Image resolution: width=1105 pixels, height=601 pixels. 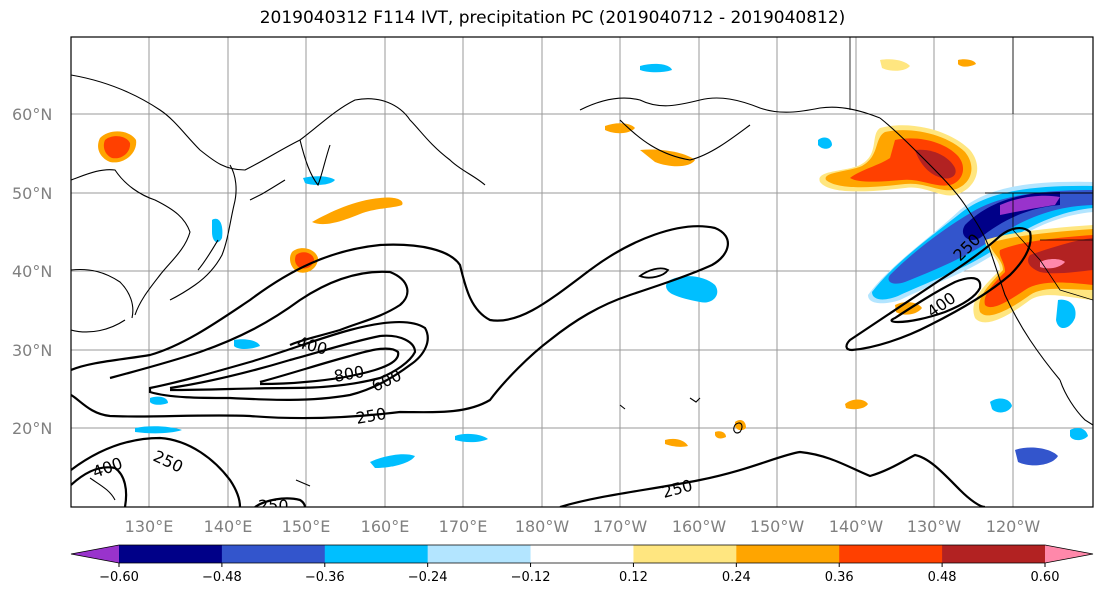 I want to click on lat-label: 40°N, so click(x=32, y=271).